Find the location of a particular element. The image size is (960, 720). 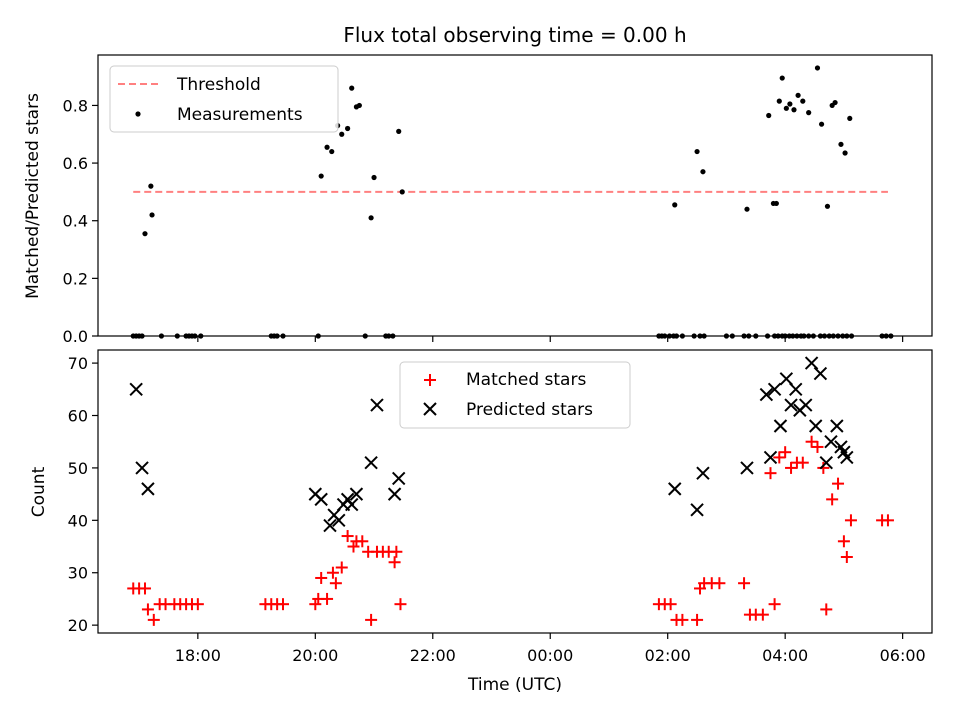

predicted-legend-label: Predicted stars is located at coordinates (529, 410).